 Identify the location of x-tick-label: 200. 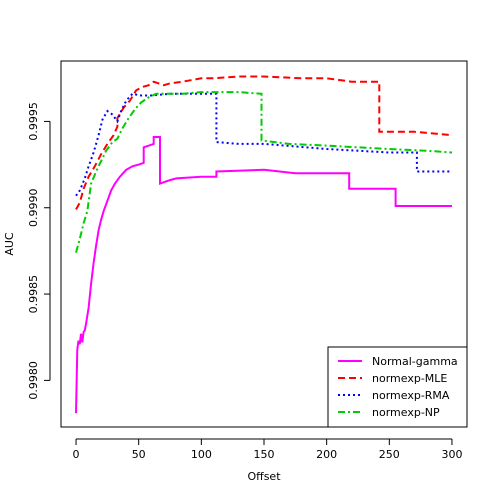
(326, 454).